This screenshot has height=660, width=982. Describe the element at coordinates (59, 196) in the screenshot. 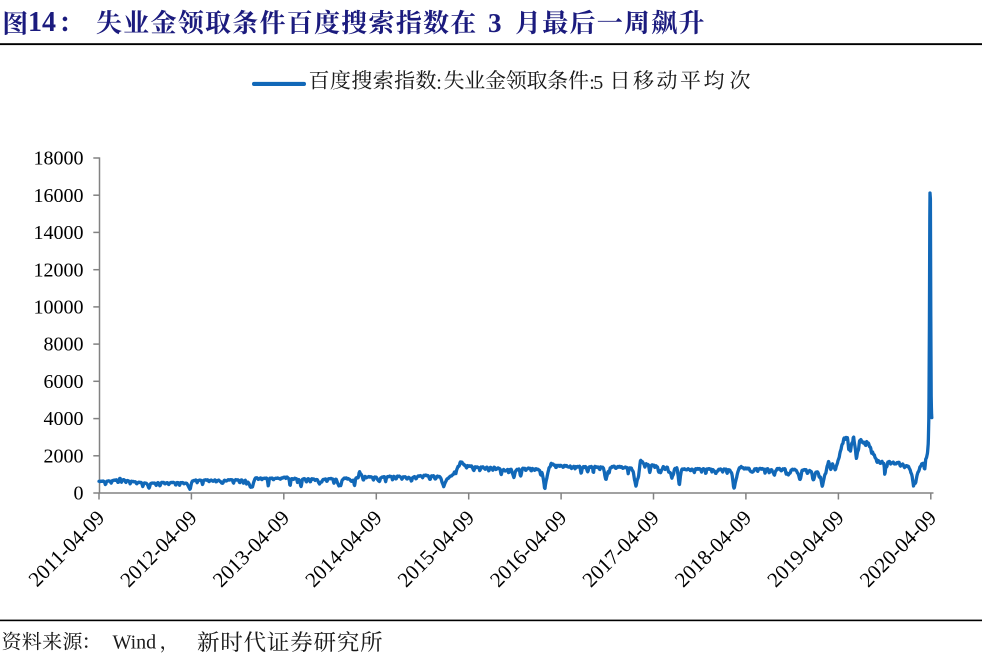

I see `svg-text: 16000` at that location.